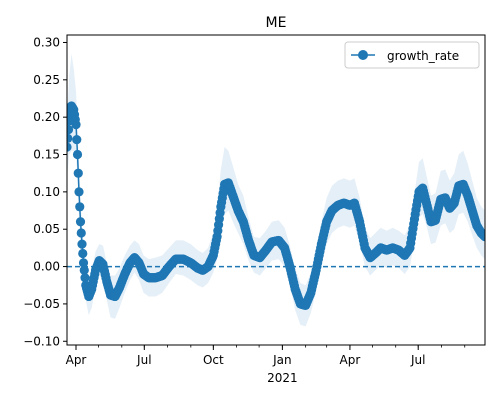 This screenshot has width=500, height=404. Describe the element at coordinates (46, 192) in the screenshot. I see `y-tick-label: 0.10` at that location.